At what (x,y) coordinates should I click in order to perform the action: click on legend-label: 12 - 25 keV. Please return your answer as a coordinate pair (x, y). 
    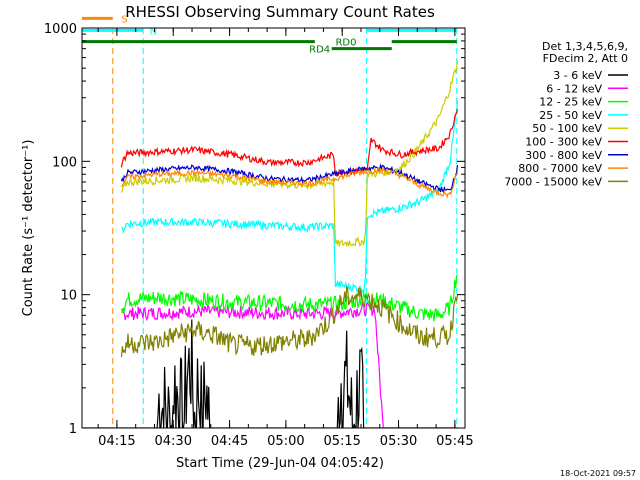
    Looking at the image, I should click on (570, 102).